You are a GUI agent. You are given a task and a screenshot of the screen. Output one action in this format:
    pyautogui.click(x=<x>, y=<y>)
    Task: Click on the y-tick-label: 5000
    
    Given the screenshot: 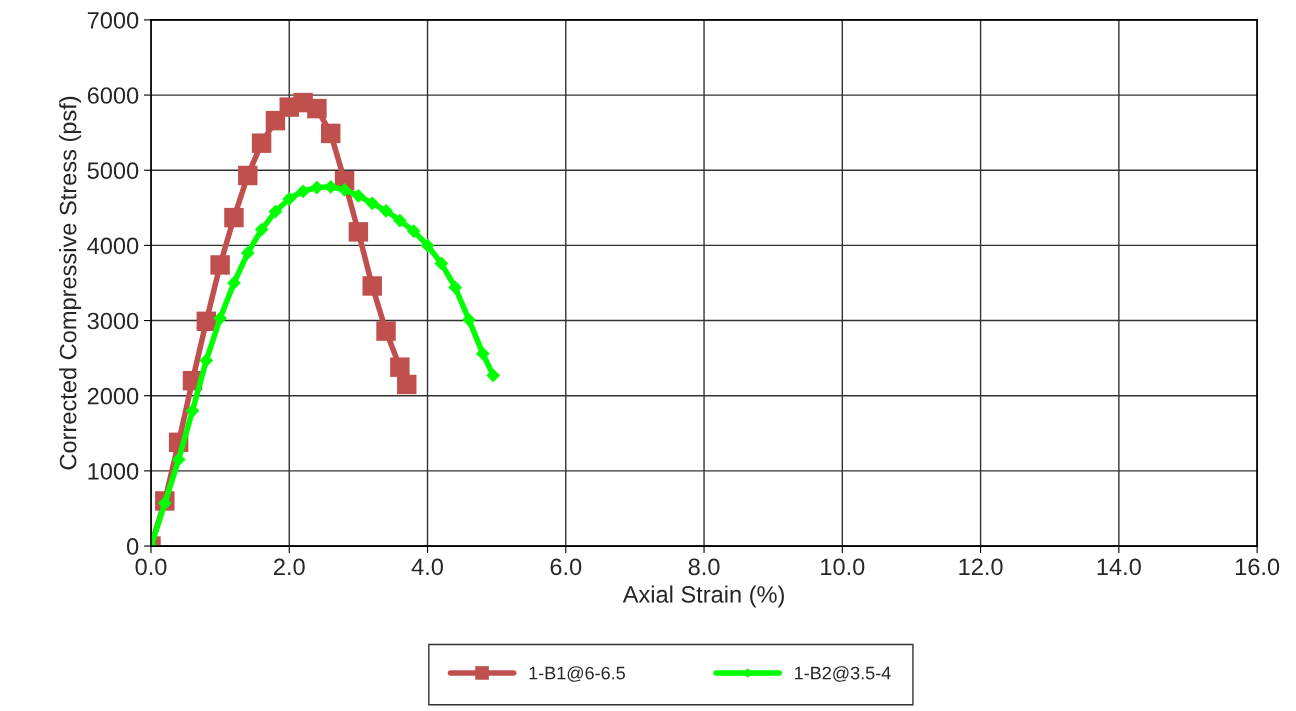 What is the action you would take?
    pyautogui.click(x=113, y=171)
    